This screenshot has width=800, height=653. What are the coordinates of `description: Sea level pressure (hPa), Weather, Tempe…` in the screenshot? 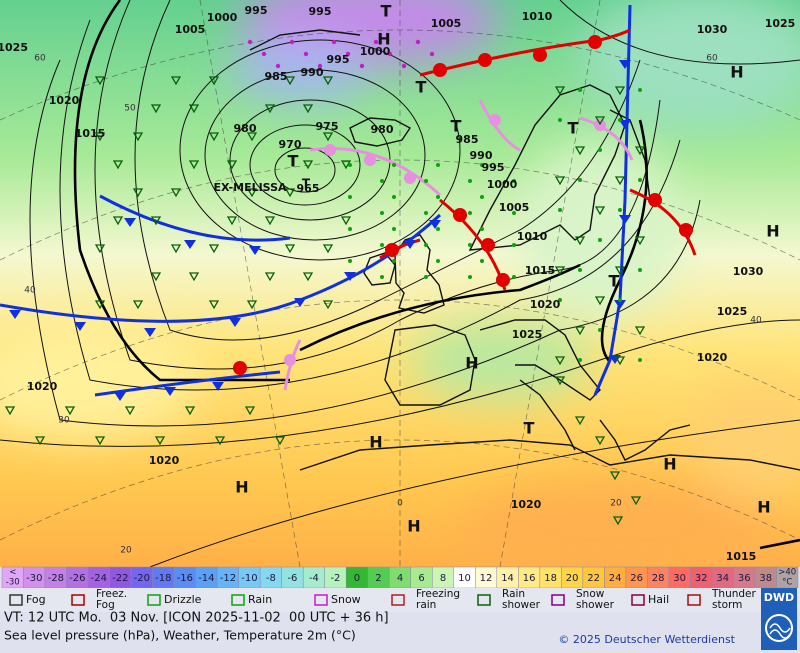 It's located at (180, 635).